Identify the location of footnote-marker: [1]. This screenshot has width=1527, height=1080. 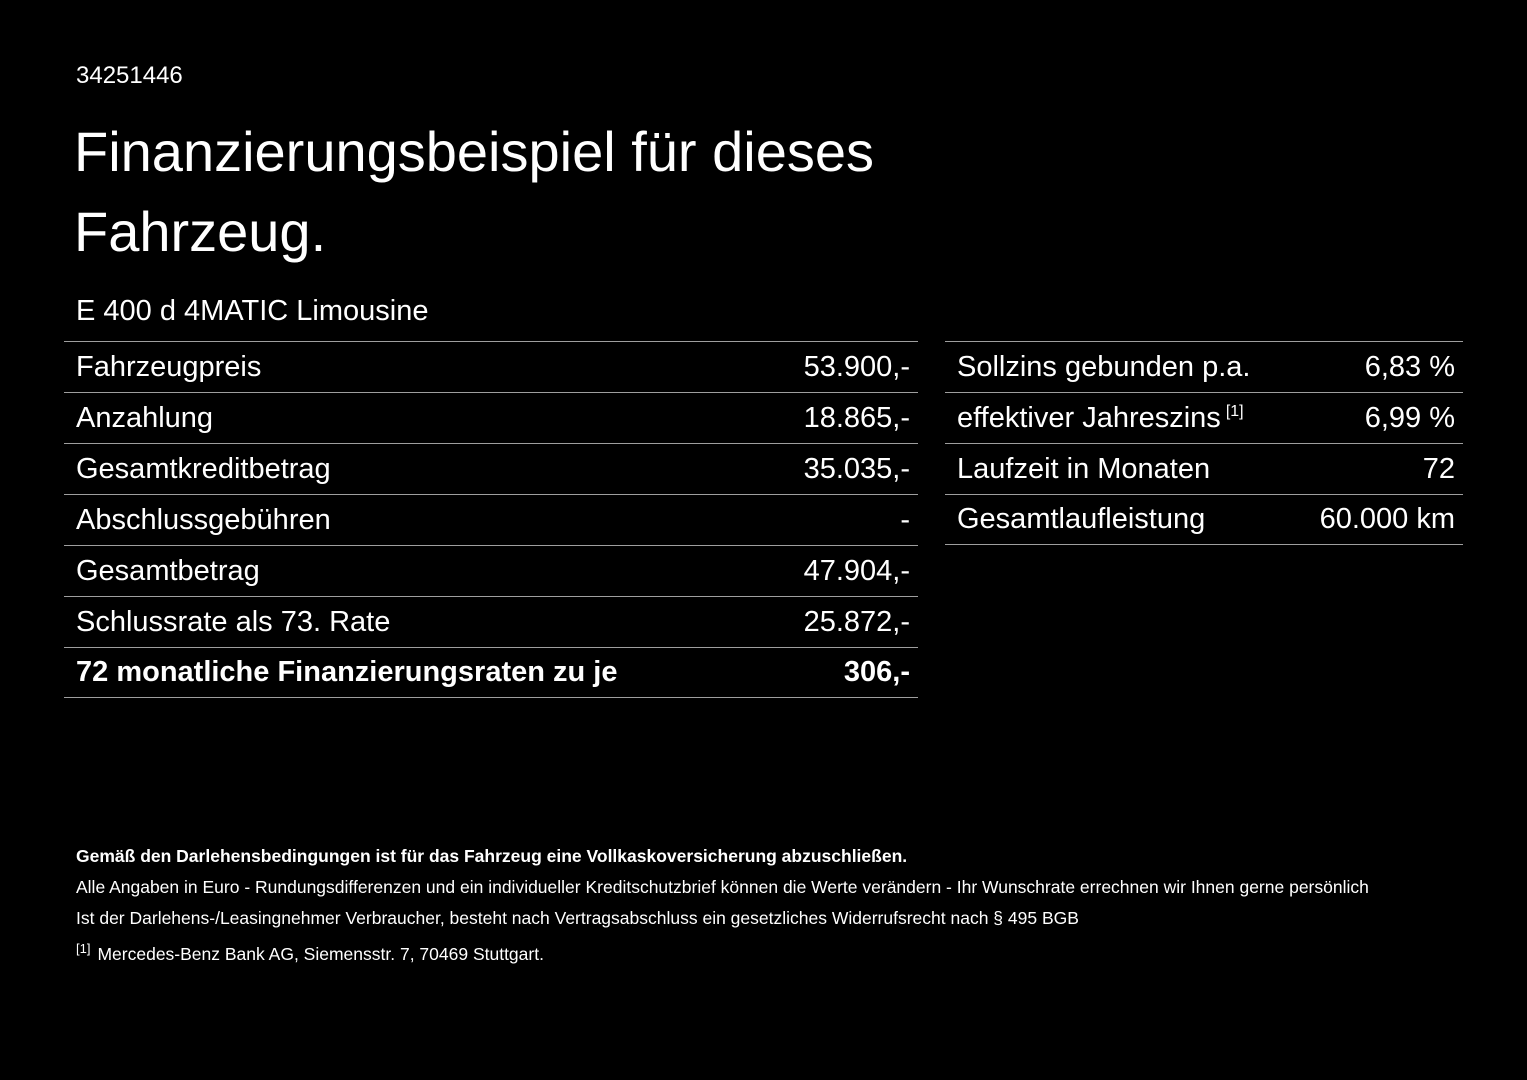
(1234, 411).